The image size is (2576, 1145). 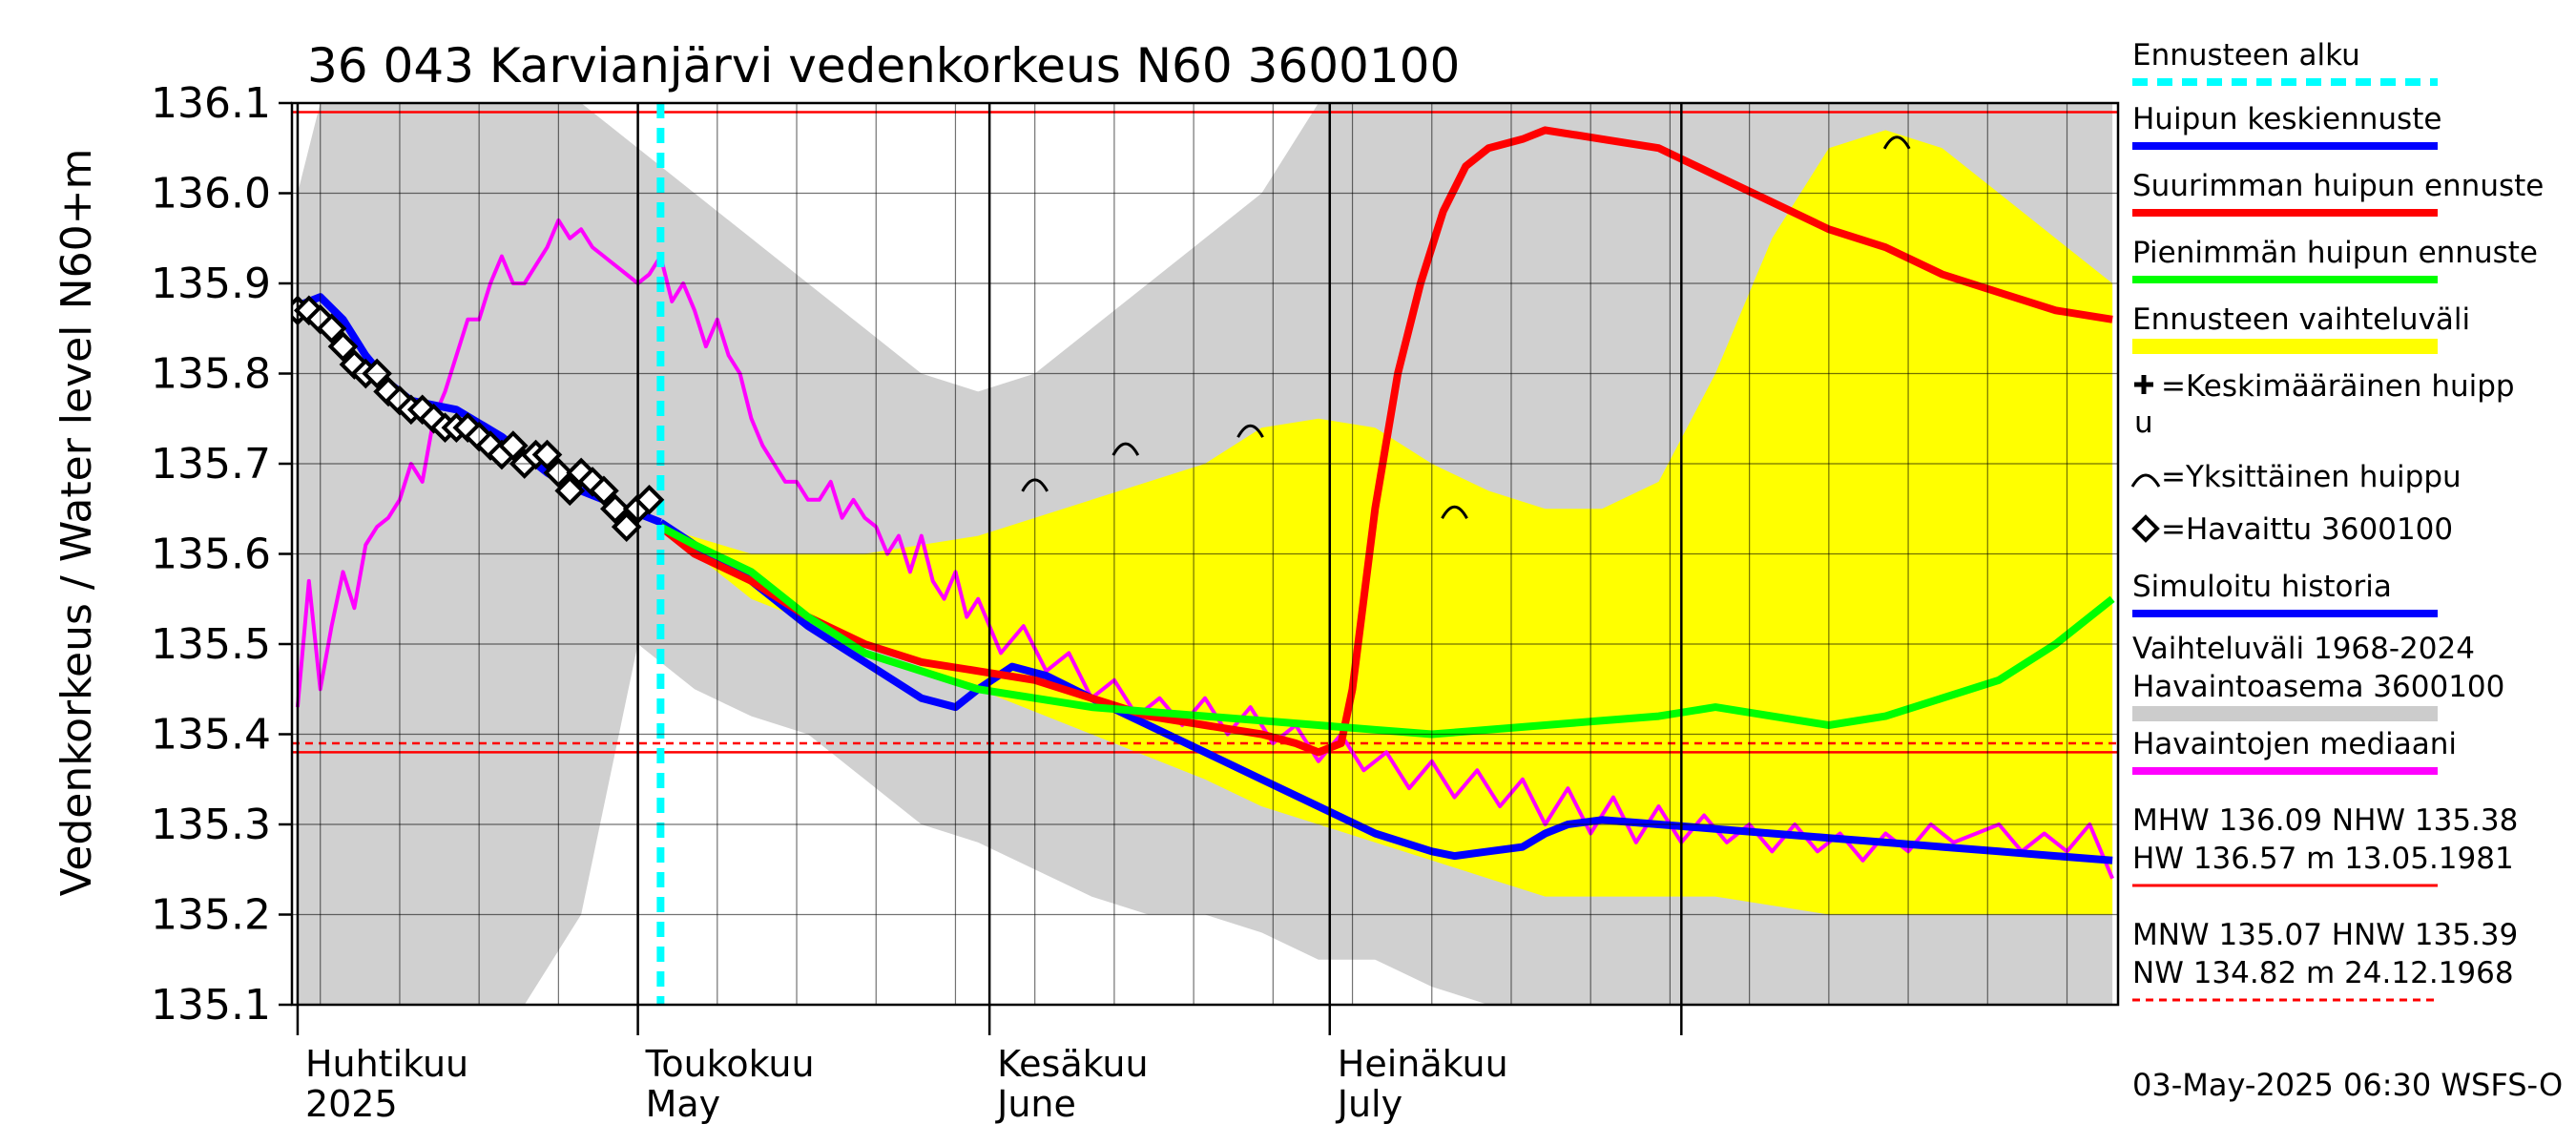 I want to click on y-axis-unit: N60+m, so click(x=76, y=230).